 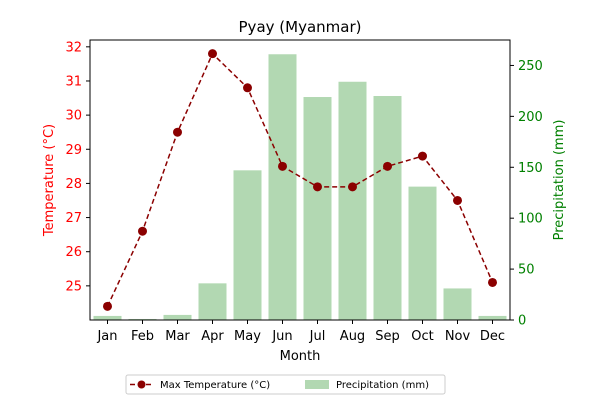 What do you see at coordinates (73, 47) in the screenshot?
I see `y-left-tick-label: 32` at bounding box center [73, 47].